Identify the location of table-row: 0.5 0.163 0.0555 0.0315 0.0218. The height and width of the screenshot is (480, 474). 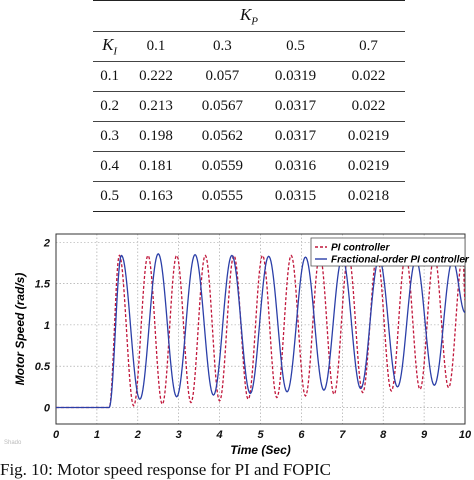
(249, 196).